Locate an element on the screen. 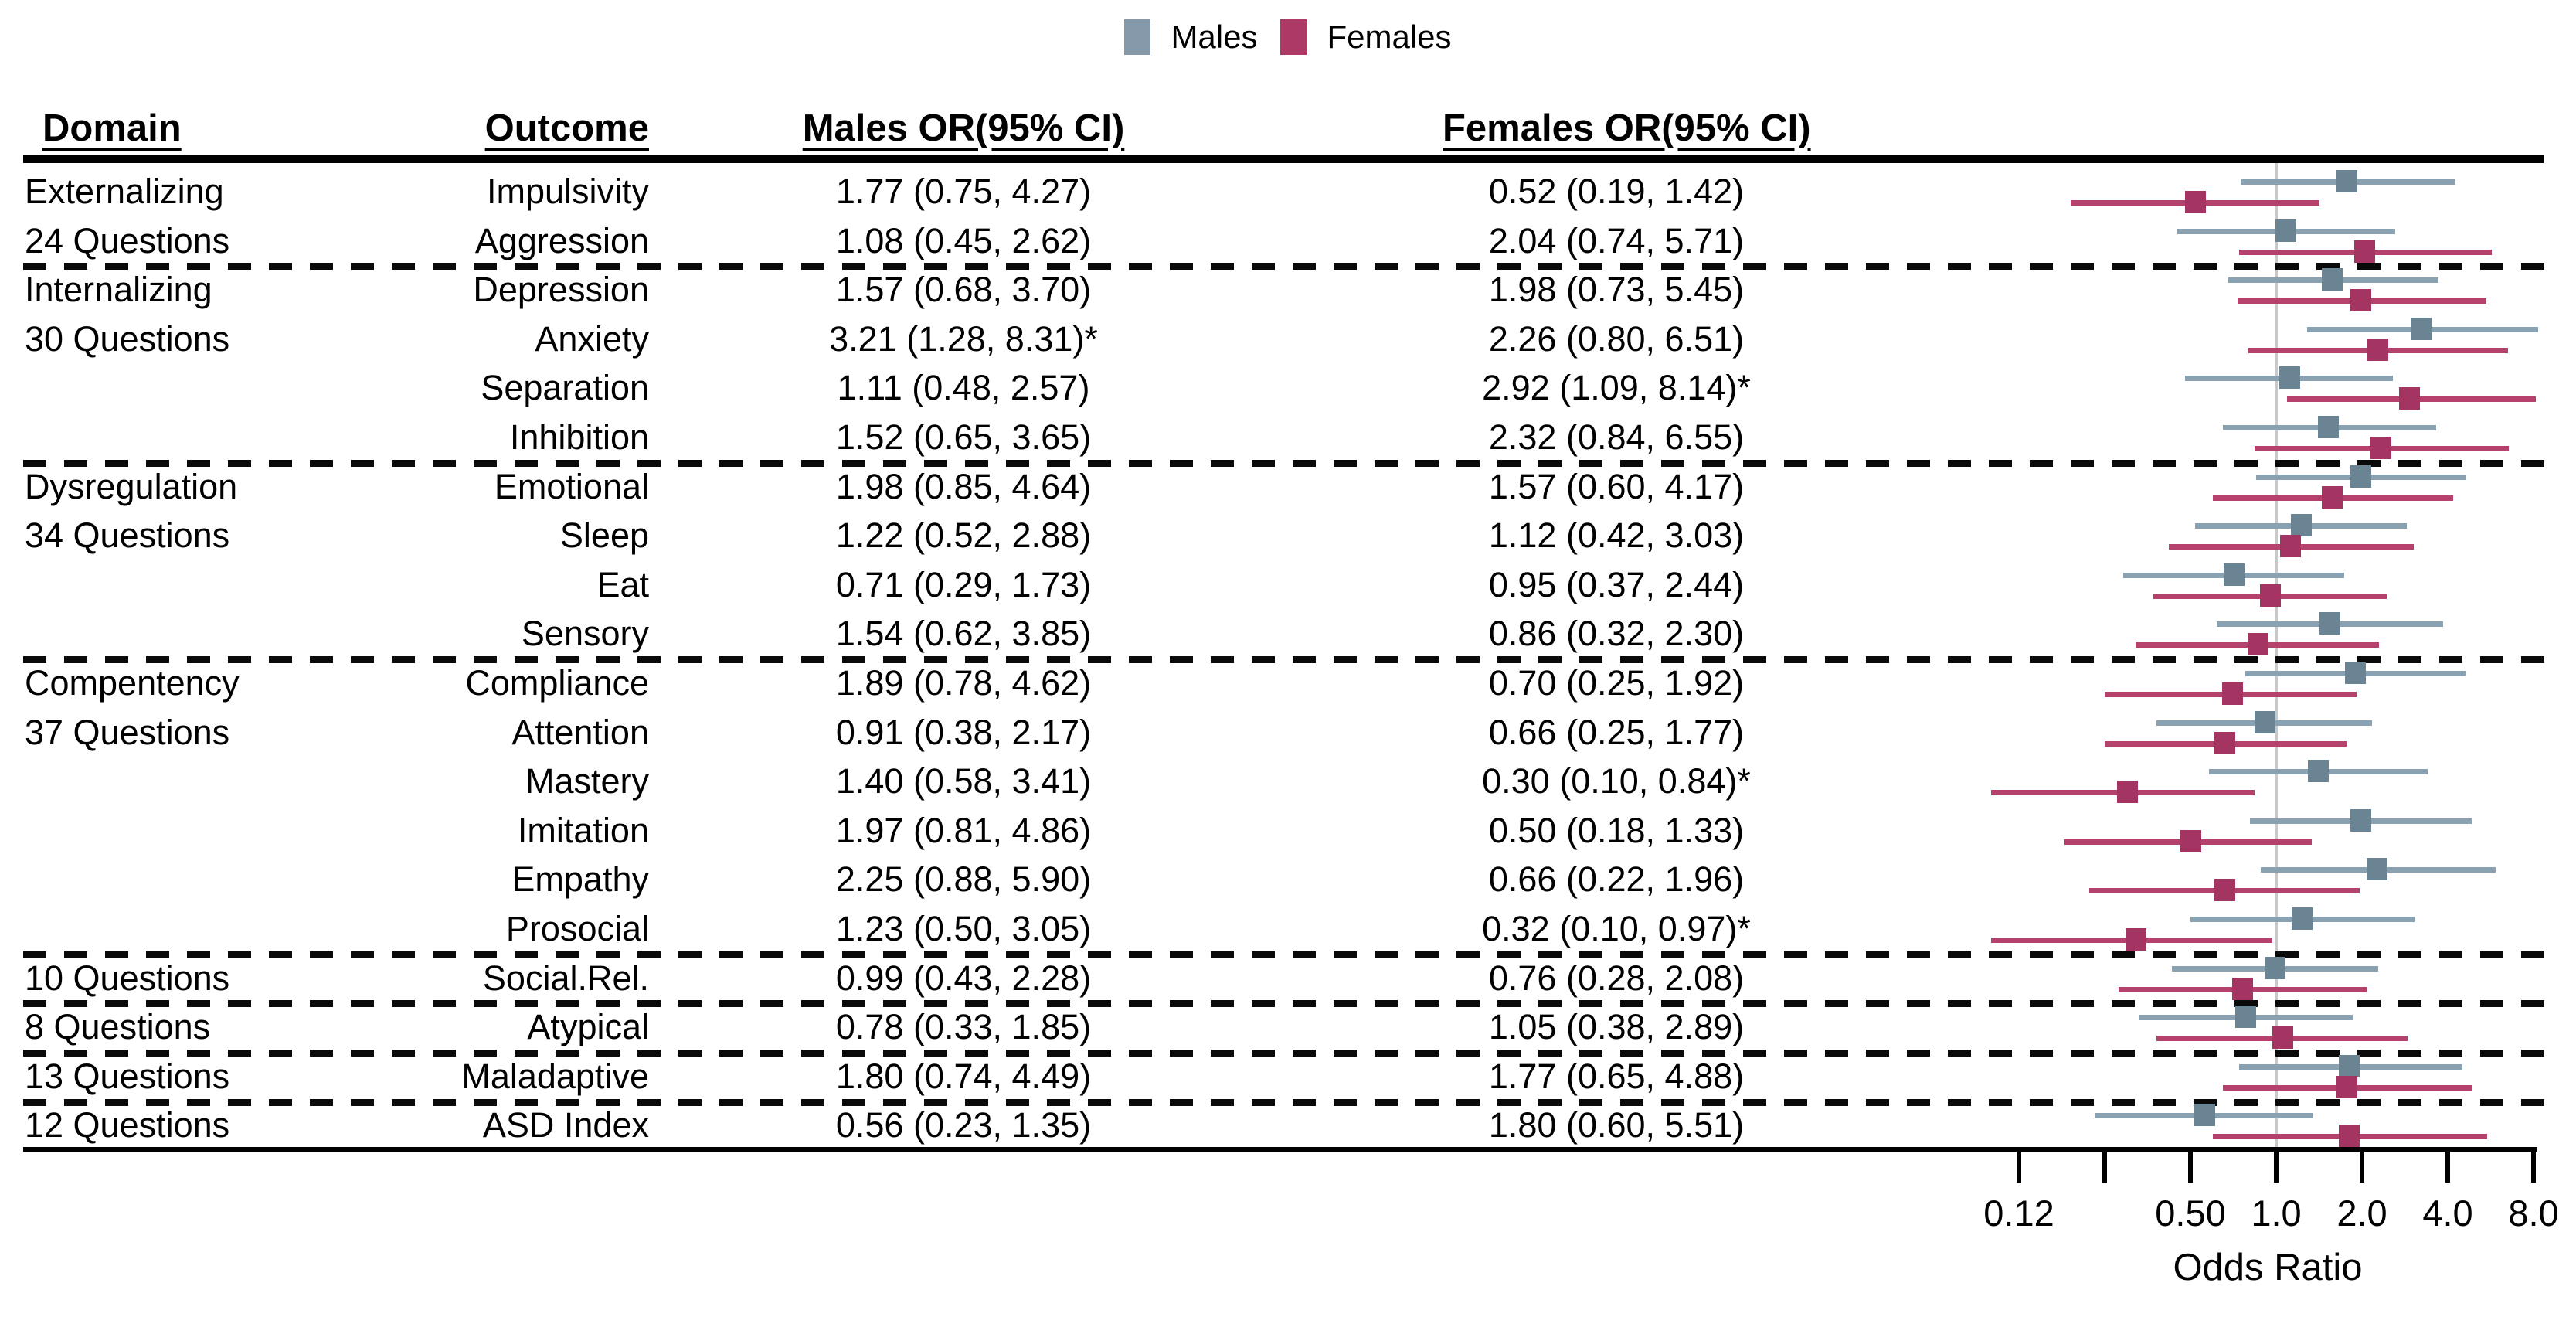  female-or-value: 0.32 (0.10, 0.97)* is located at coordinates (1616, 928).